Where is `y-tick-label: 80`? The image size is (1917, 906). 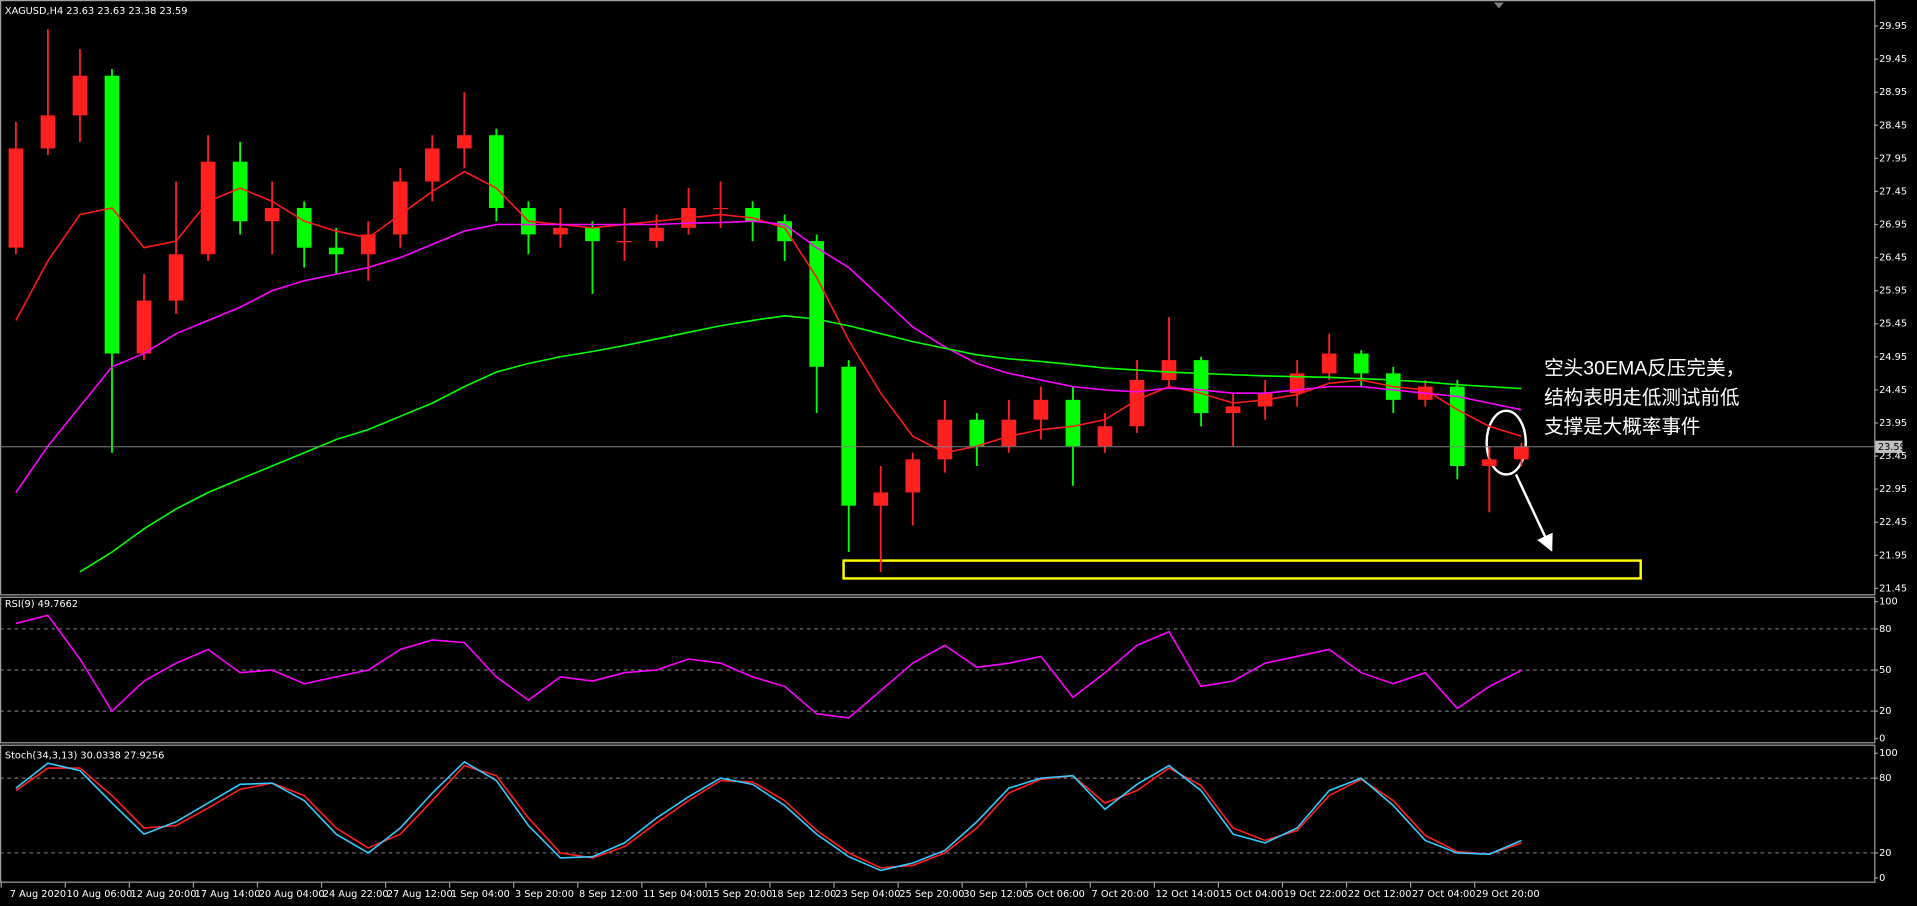 y-tick-label: 80 is located at coordinates (1885, 629).